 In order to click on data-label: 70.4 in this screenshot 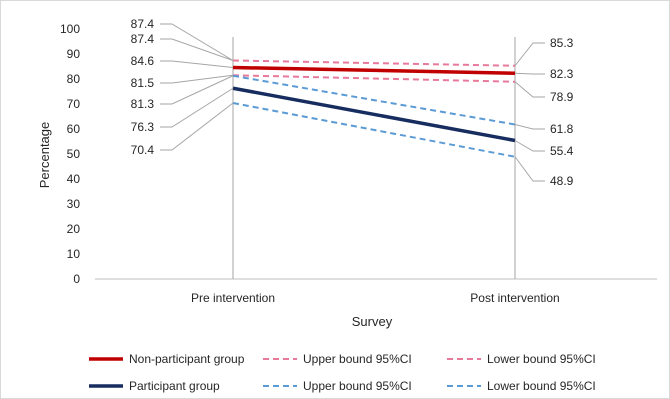, I will do `click(143, 150)`.